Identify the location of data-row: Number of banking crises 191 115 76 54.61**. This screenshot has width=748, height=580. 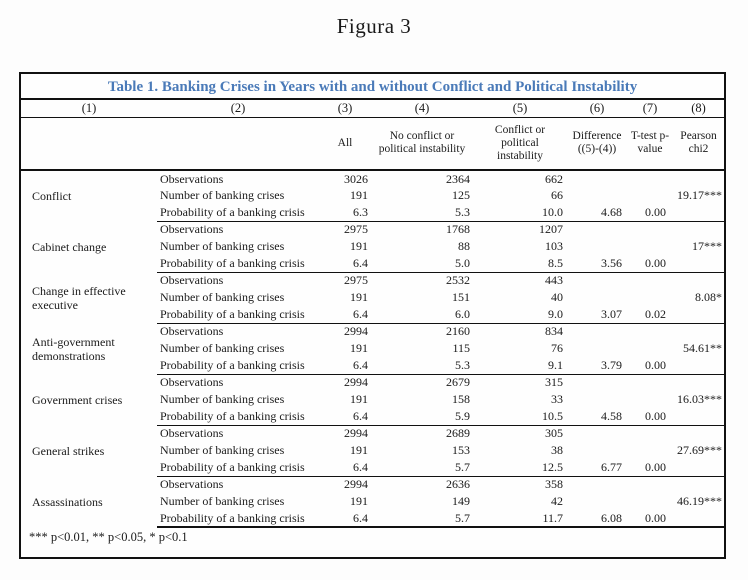
(372, 348).